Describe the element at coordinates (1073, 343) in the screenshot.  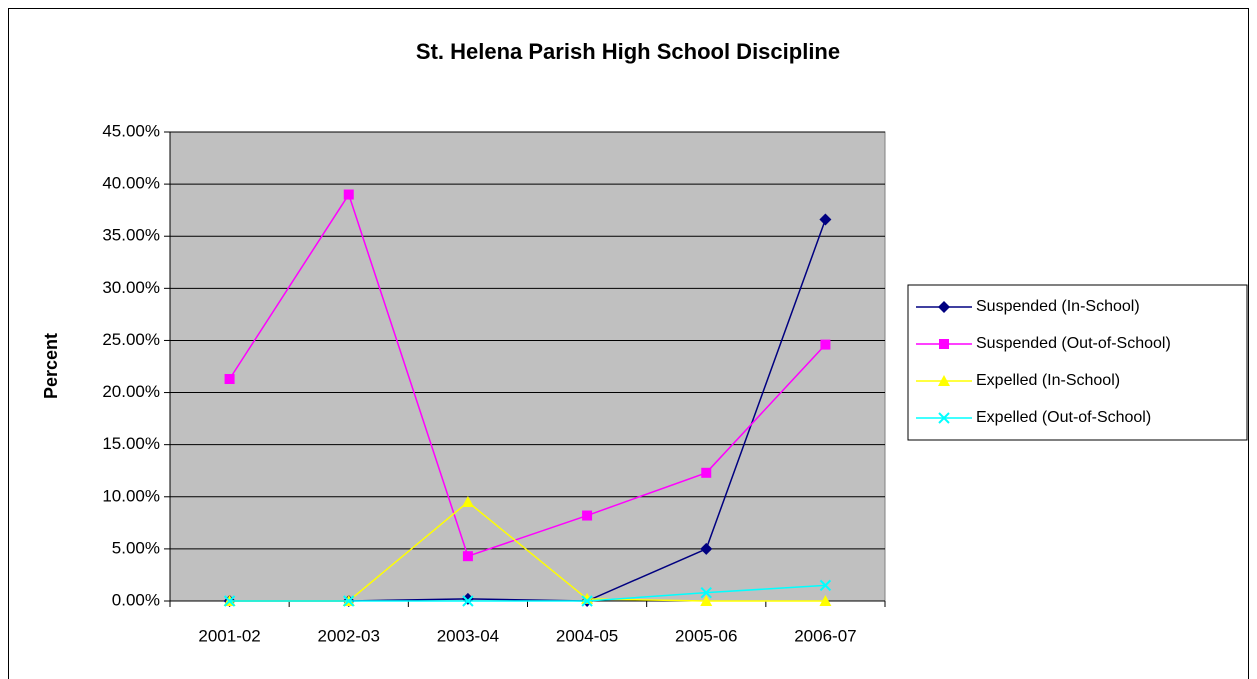
I see `legend-label: Suspended (Out-of-School)` at that location.